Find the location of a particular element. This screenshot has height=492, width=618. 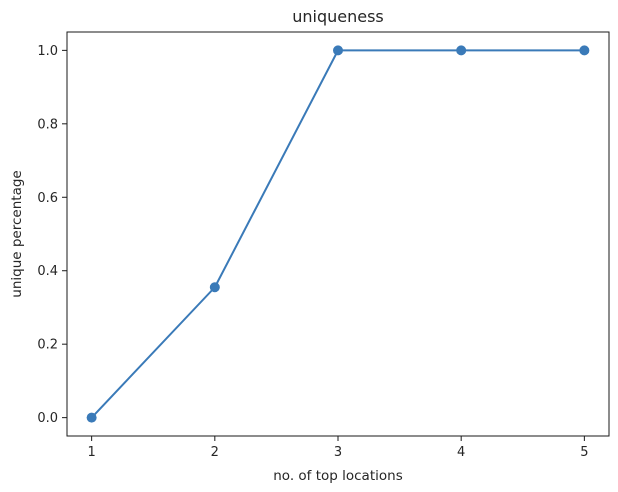

y-tick-label: 0.2 is located at coordinates (47, 345).